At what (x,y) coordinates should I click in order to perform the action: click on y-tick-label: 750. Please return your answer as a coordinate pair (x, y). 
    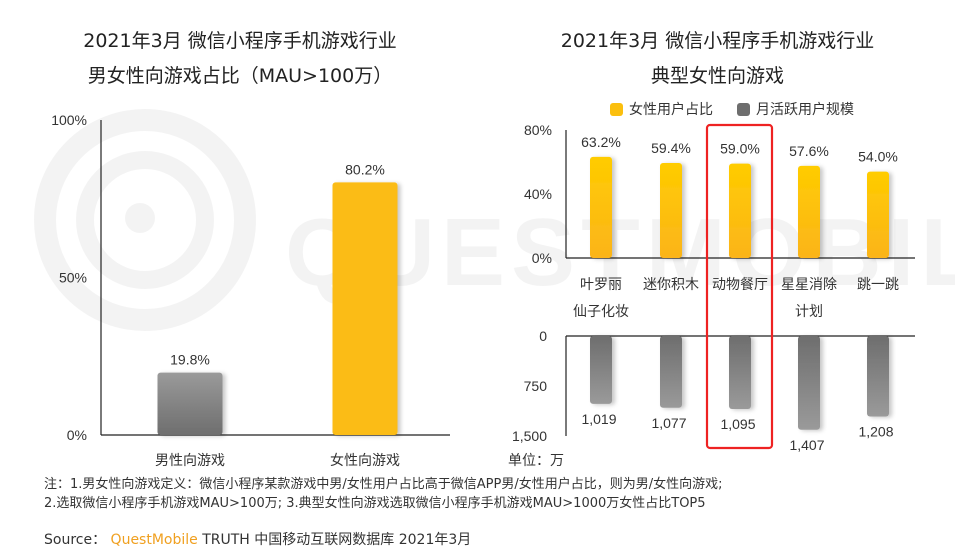
    Looking at the image, I should click on (536, 386).